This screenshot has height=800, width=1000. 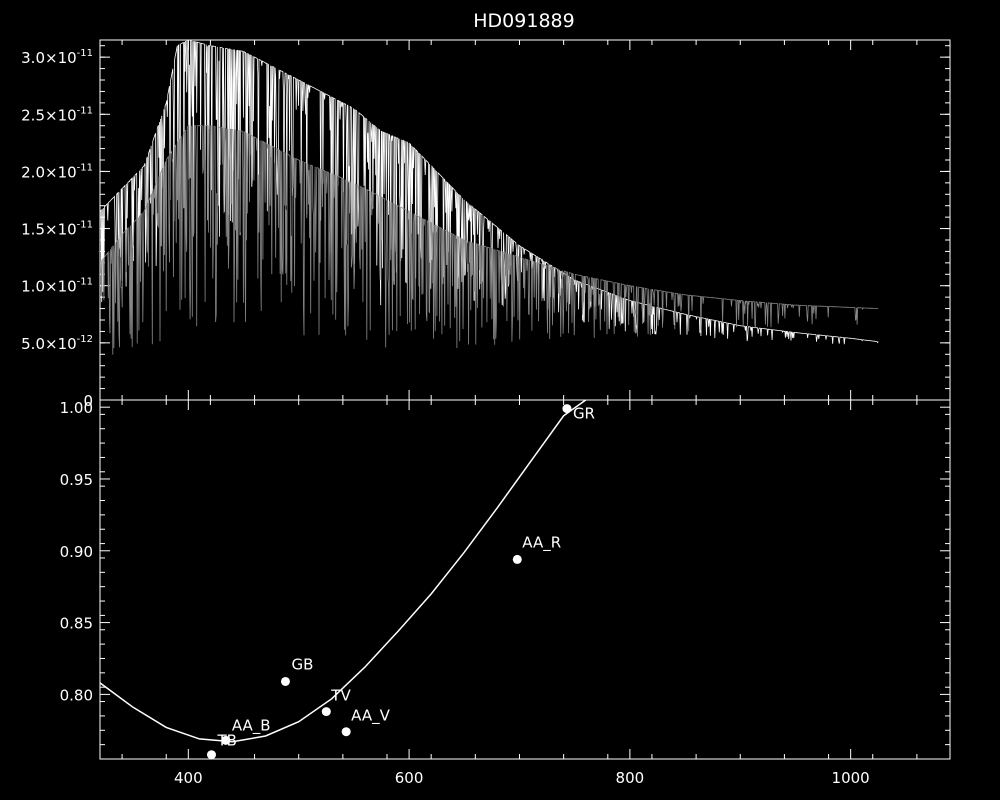 What do you see at coordinates (285, 681) in the screenshot?
I see `point-gb` at bounding box center [285, 681].